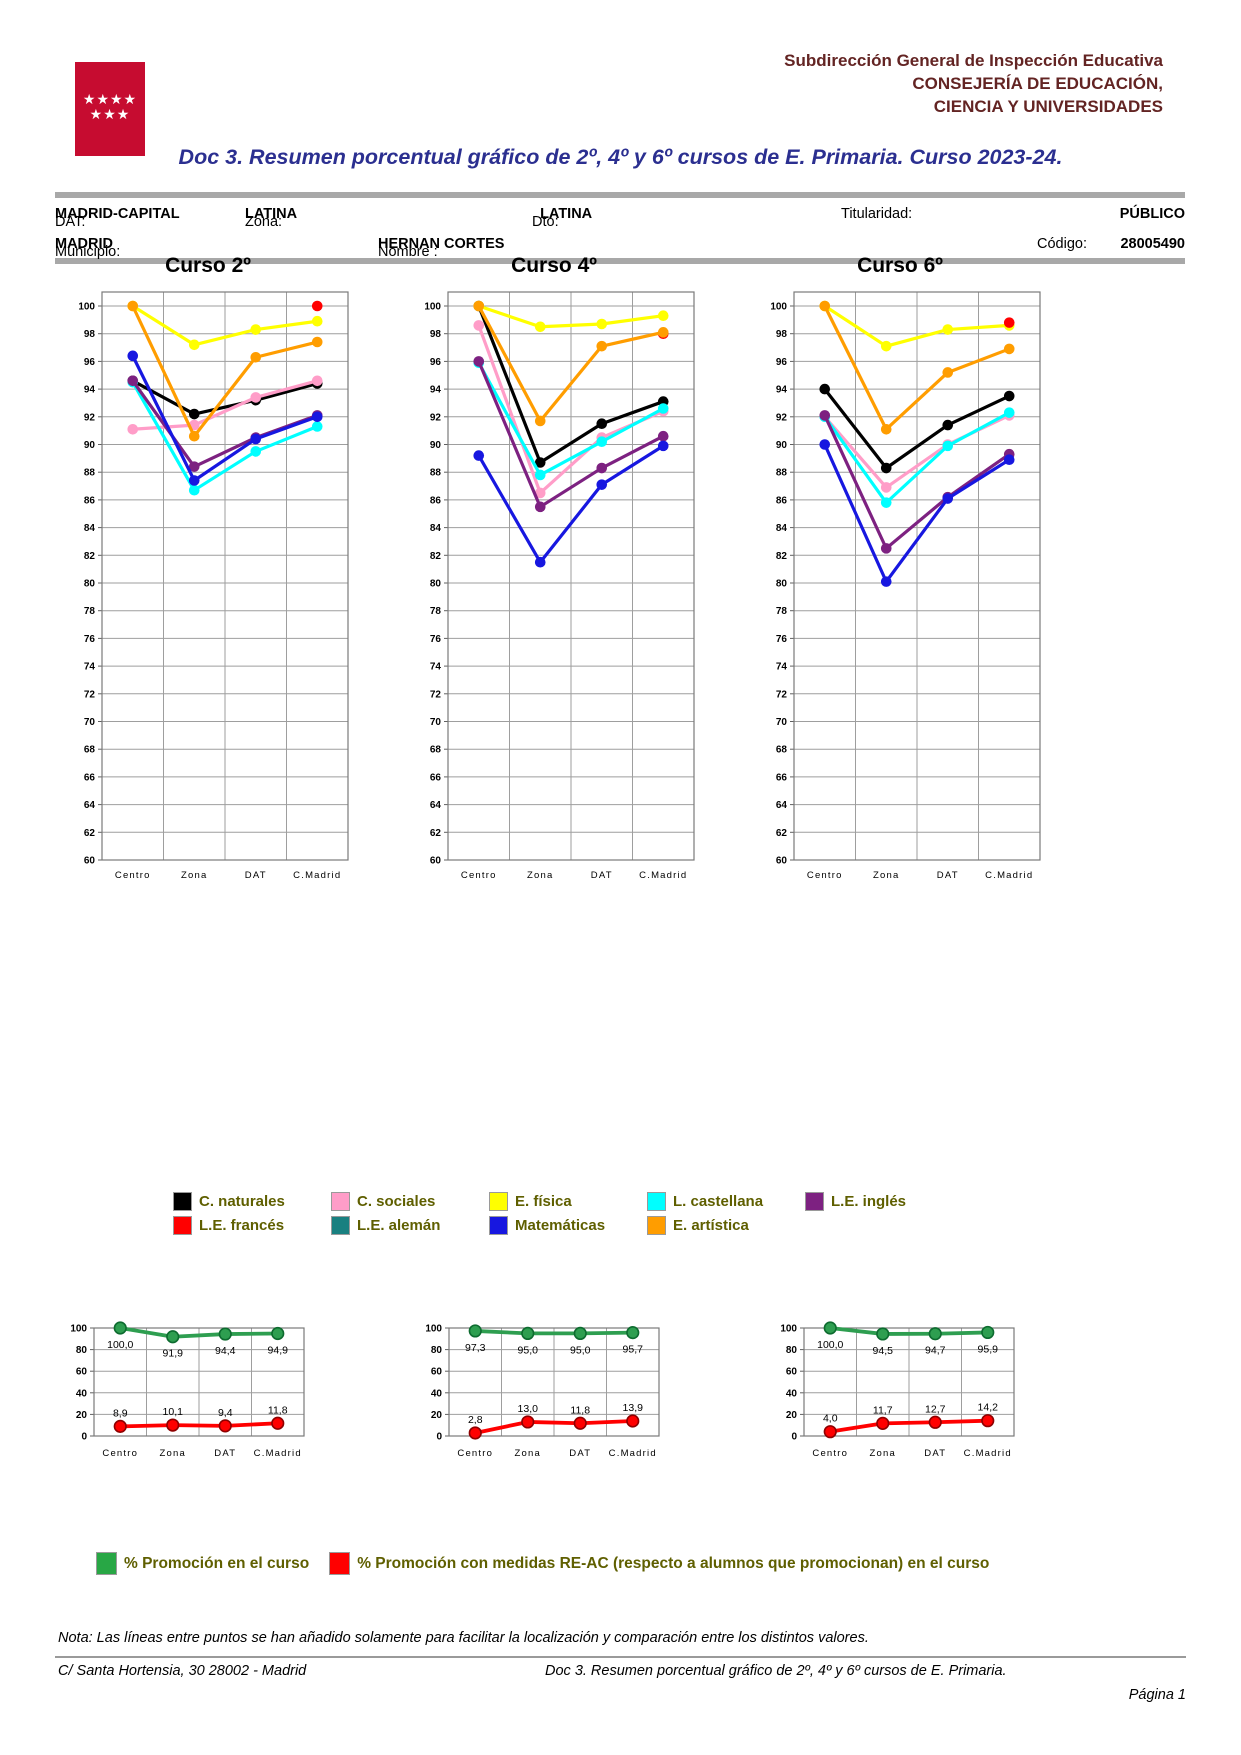  I want to click on legend-label: Matemáticas, so click(560, 1225).